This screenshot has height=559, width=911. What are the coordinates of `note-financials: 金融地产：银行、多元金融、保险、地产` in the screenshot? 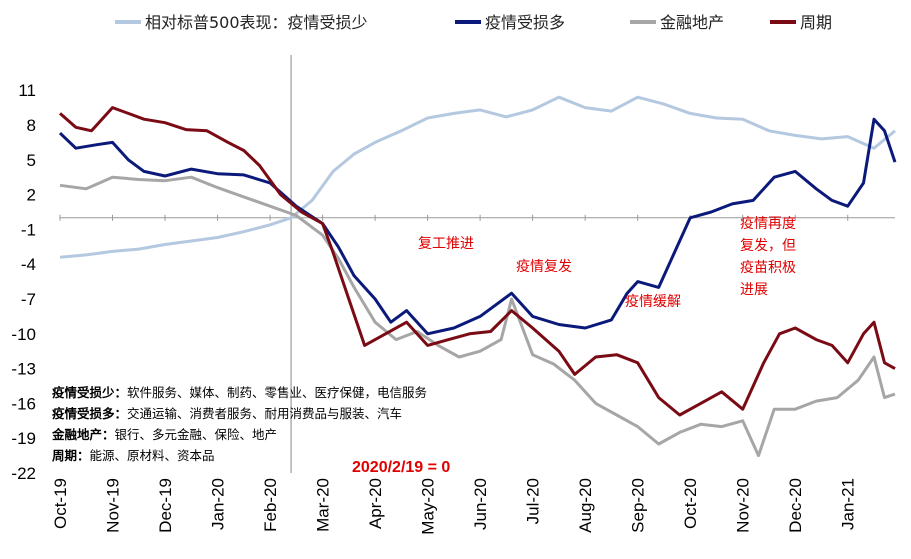 It's located at (164, 434).